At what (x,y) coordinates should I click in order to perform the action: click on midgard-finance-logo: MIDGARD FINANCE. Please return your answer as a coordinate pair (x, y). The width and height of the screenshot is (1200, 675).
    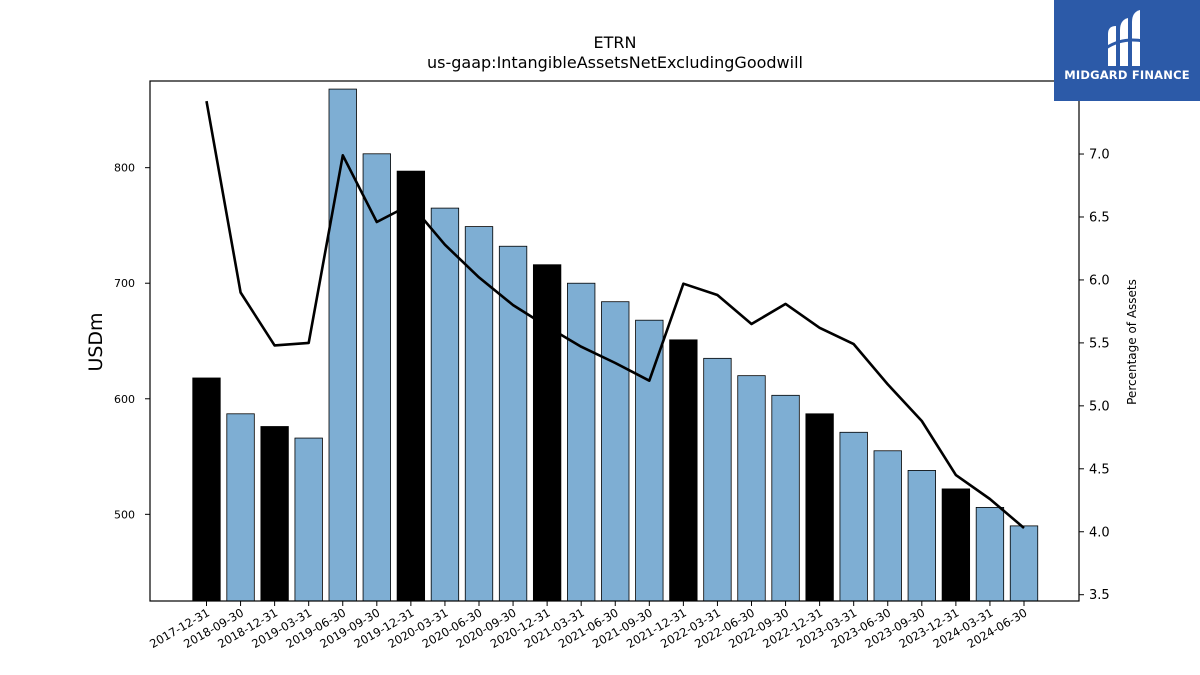
    Looking at the image, I should click on (1127, 50).